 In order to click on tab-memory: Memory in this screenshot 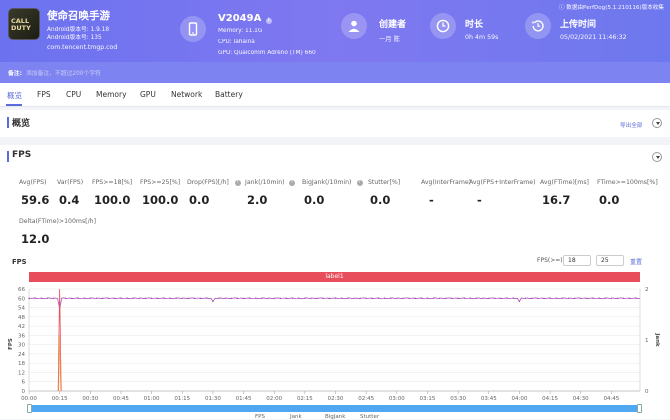, I will do `click(111, 94)`.